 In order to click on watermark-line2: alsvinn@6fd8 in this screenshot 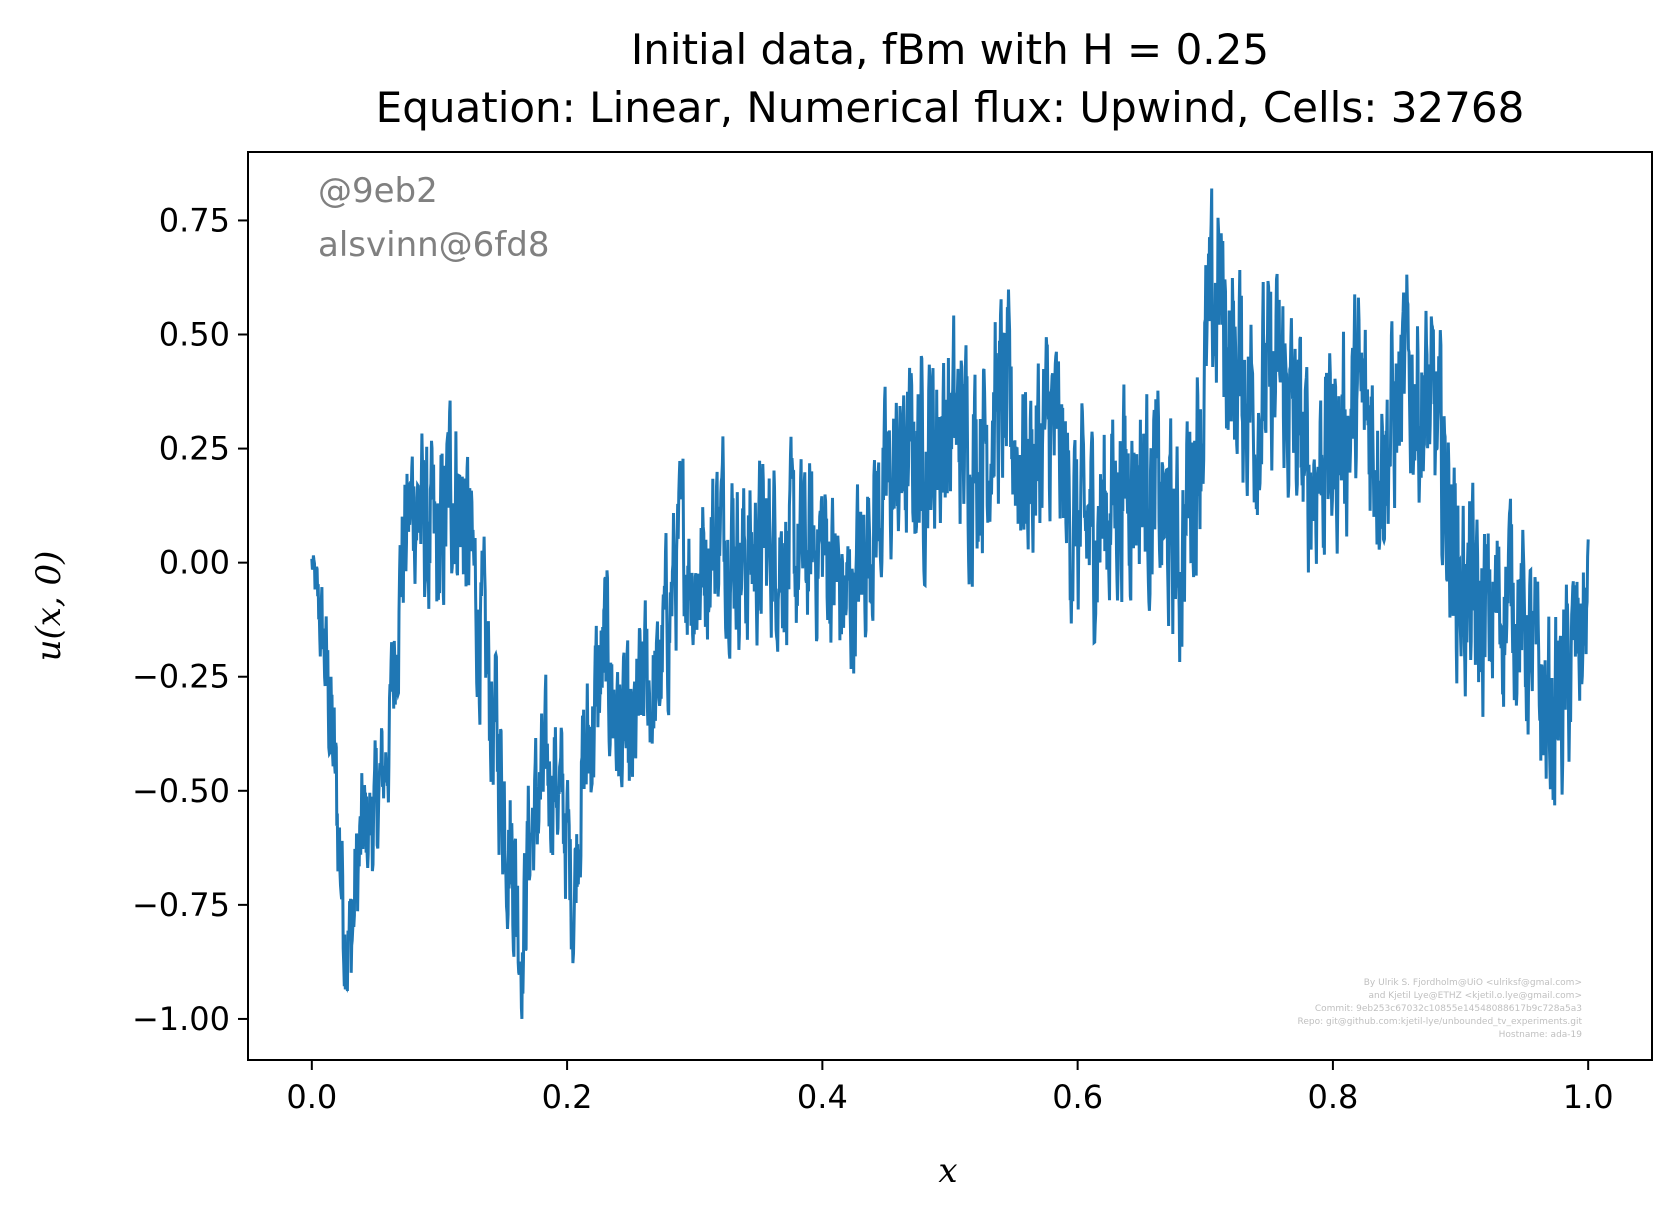, I will do `click(433, 245)`.